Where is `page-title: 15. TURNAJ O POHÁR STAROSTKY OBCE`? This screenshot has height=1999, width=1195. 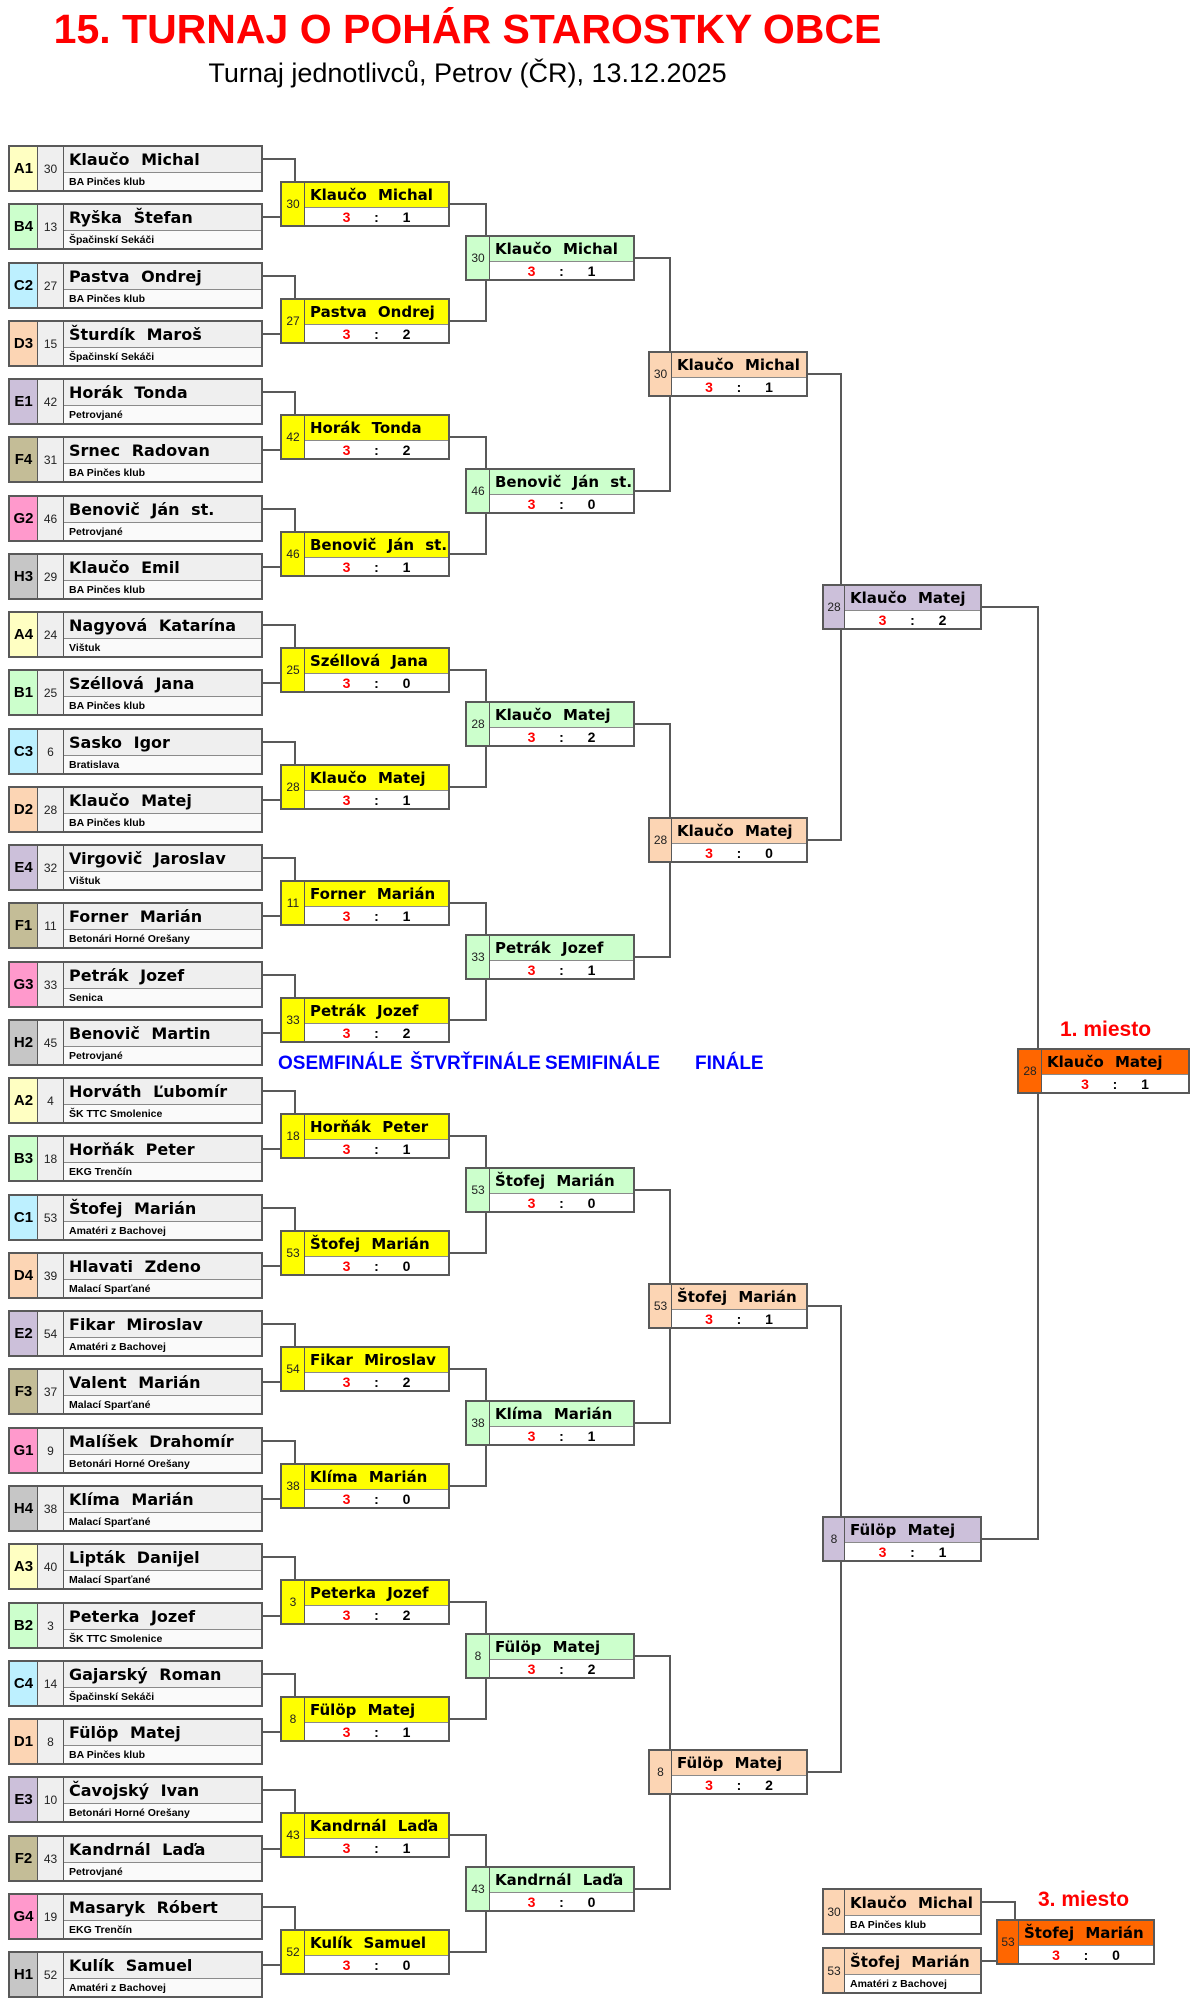
page-title: 15. TURNAJ O POHÁR STAROSTKY OBCE is located at coordinates (467, 29).